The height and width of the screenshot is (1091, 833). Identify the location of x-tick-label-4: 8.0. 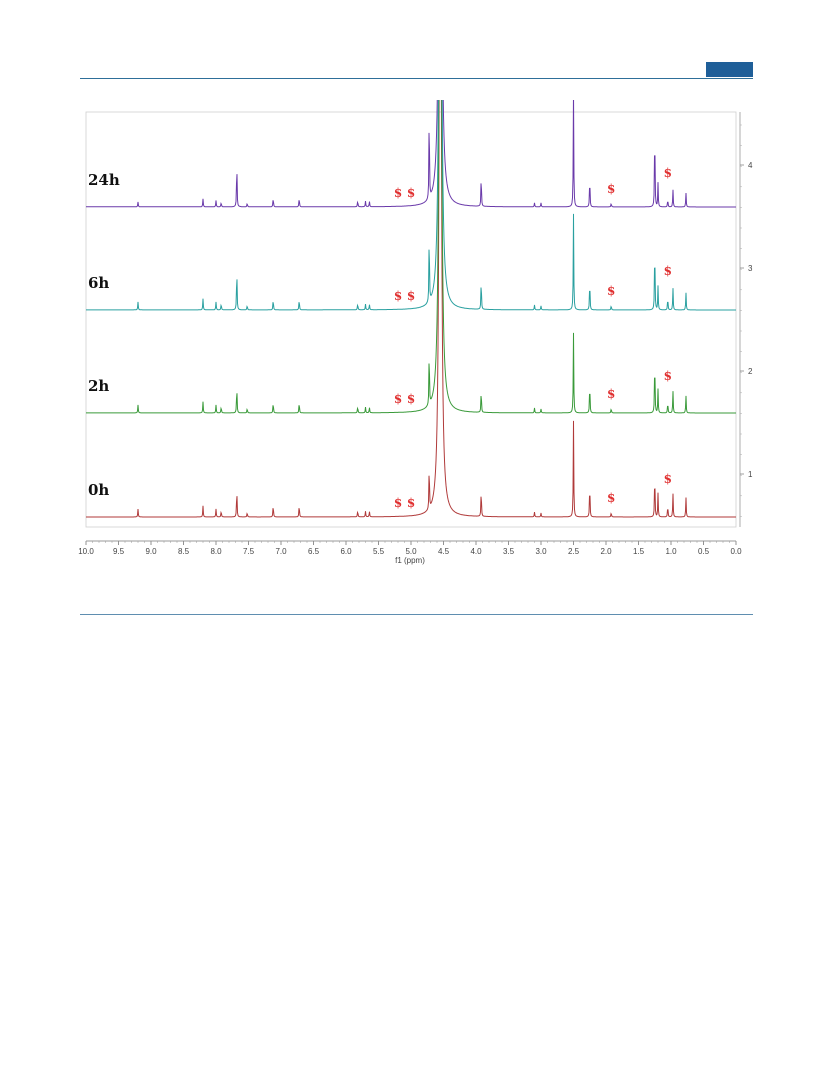
(216, 551).